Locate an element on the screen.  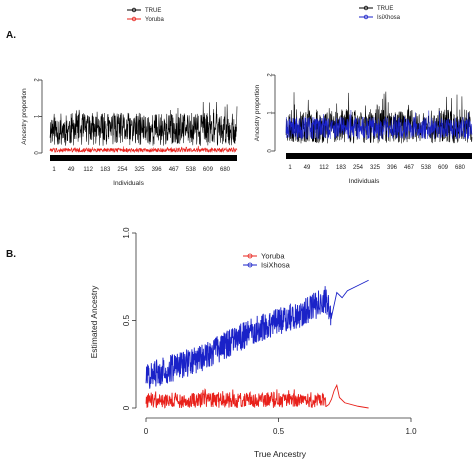
x-axis-label: True Ancestry is located at coordinates (280, 454).